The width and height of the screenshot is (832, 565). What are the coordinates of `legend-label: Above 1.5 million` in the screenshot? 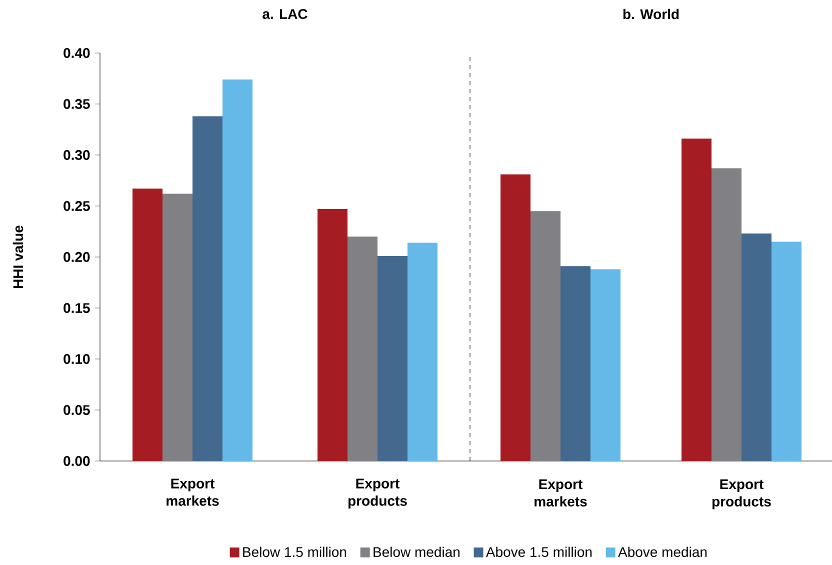 It's located at (539, 552).